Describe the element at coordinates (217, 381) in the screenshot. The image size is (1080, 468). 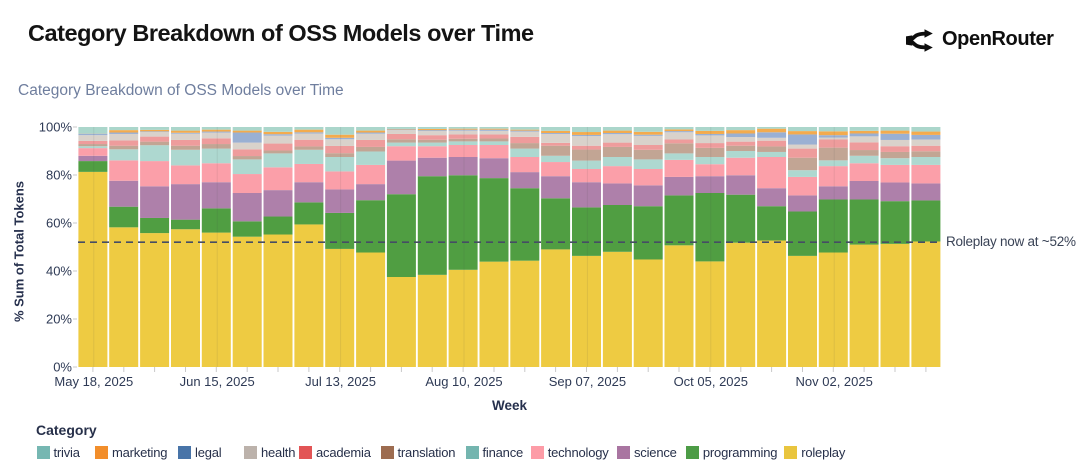
I see `svg-text: Jun 15, 2025` at that location.